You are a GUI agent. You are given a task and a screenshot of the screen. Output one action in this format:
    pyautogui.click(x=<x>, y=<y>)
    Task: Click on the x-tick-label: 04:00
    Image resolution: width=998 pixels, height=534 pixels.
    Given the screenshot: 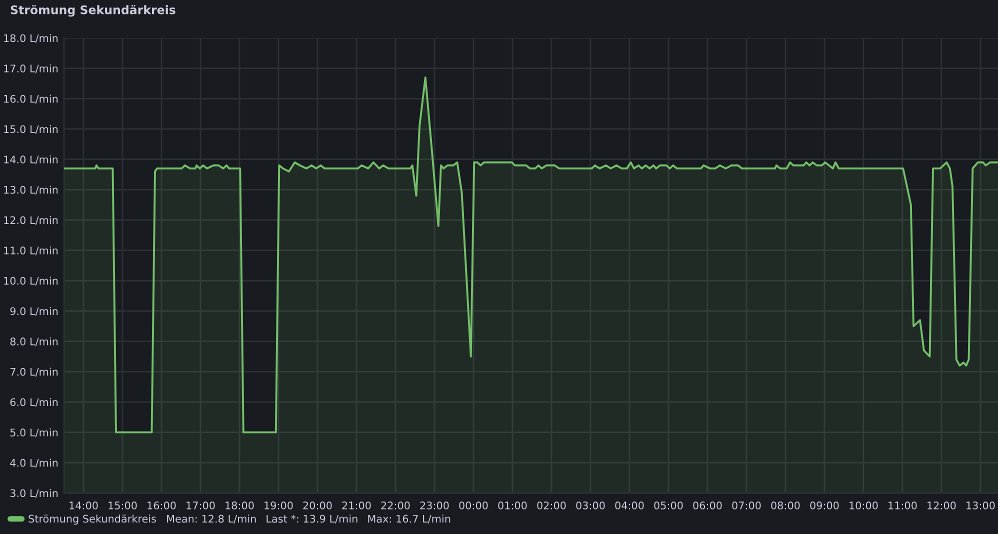 What is the action you would take?
    pyautogui.click(x=629, y=506)
    